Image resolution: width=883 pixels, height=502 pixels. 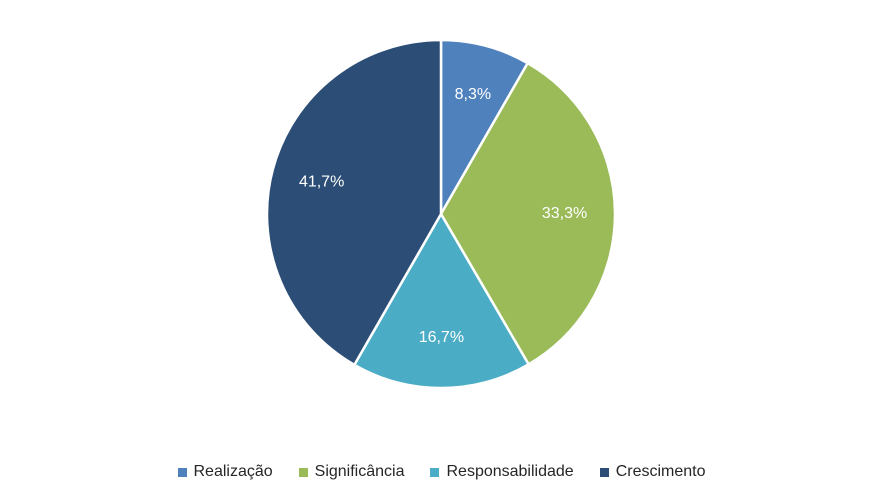 I want to click on legend-item-significância: Significância, so click(x=351, y=472).